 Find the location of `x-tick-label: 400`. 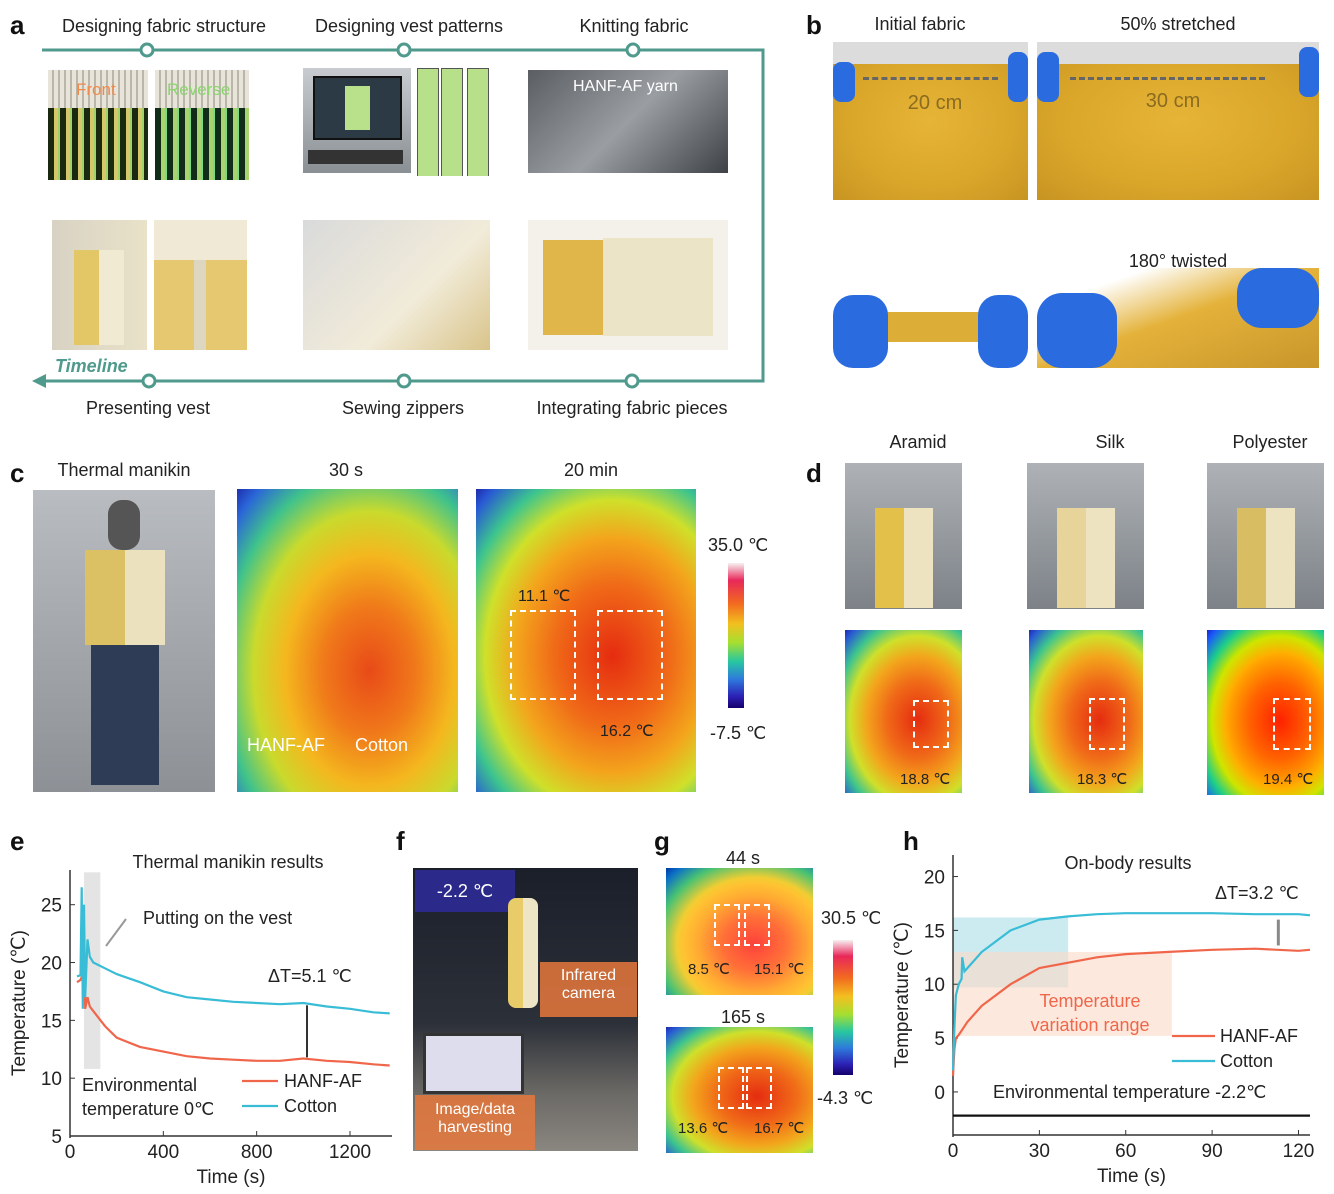

x-tick-label: 400 is located at coordinates (163, 1152).